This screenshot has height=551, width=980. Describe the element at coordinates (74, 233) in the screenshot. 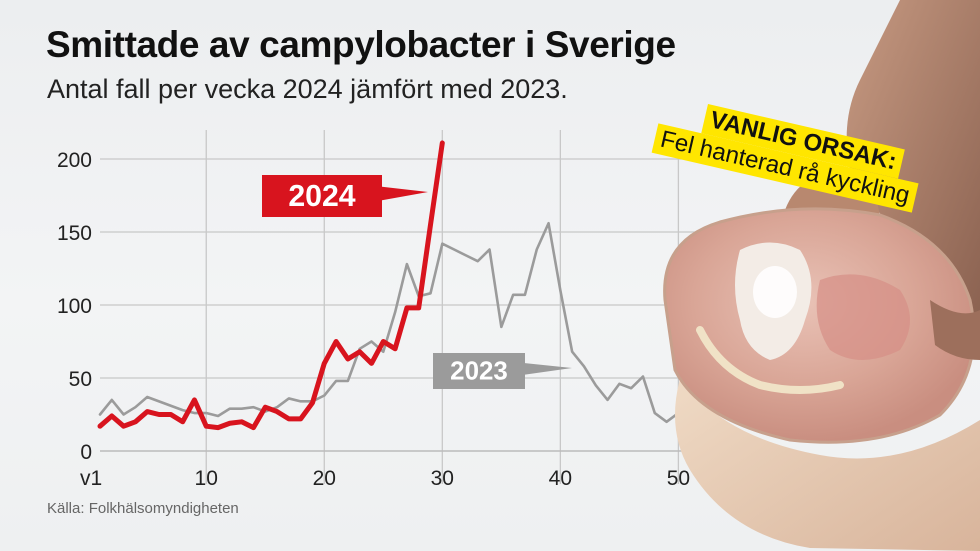

I see `y-tick-label: 150` at that location.